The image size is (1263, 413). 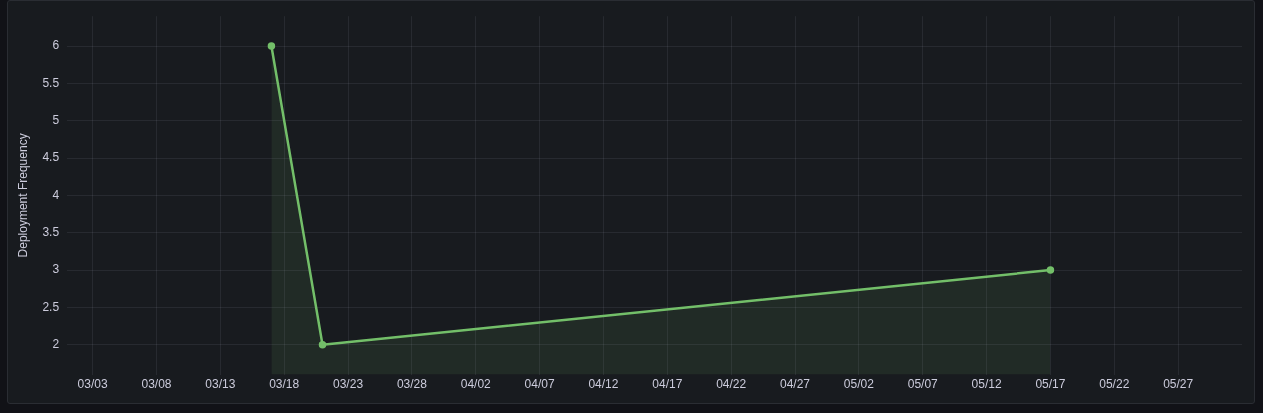 I want to click on x-tick-label: 03/28, so click(x=412, y=384).